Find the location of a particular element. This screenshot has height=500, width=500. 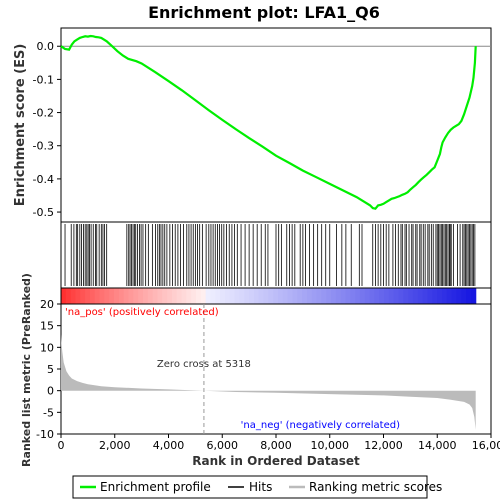

hits-marks is located at coordinates (270, 255).